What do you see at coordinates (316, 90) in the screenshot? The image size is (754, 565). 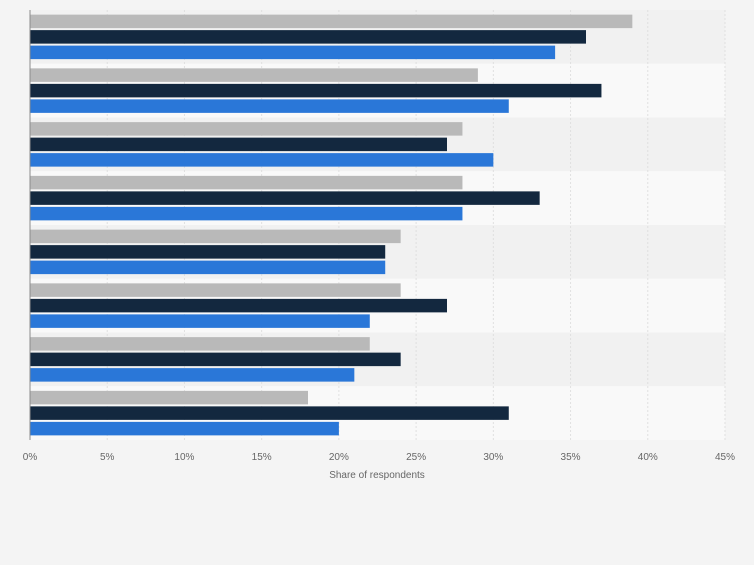 I see `bar-row2-series2` at bounding box center [316, 90].